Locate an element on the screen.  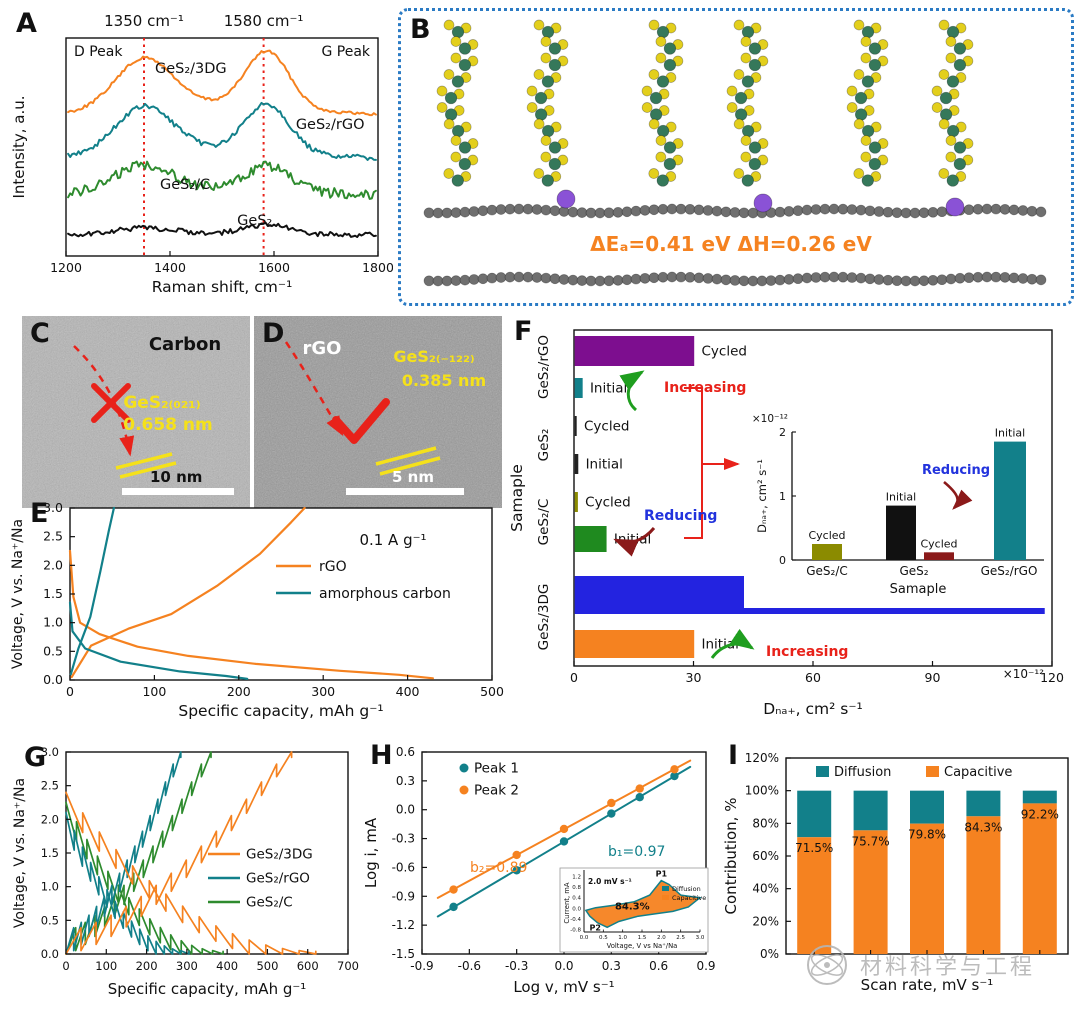
bar-GeS₂/C-Initial is located at coordinates (590, 539).